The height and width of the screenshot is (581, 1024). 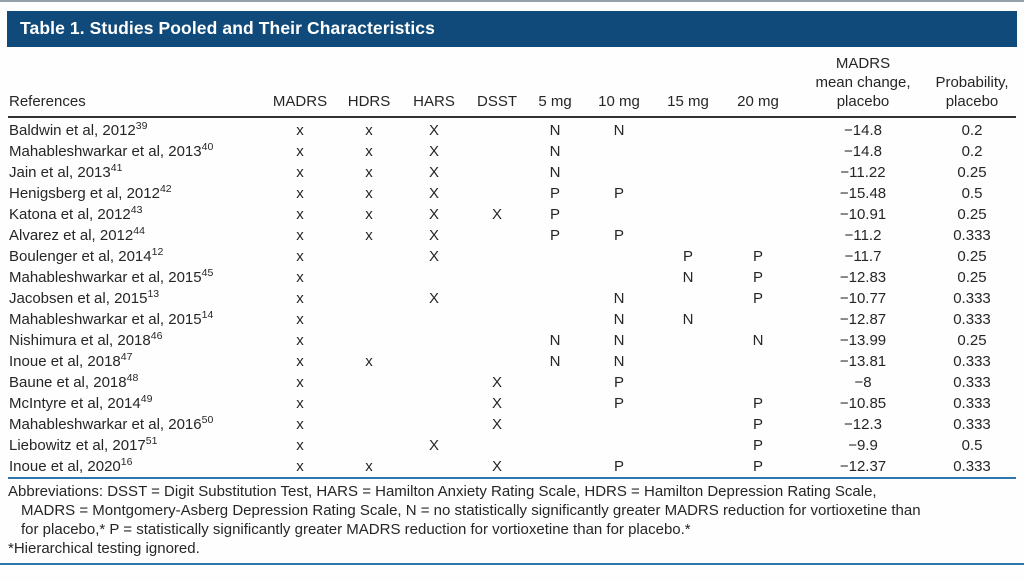 I want to click on reference-citation-superscript: 40, so click(x=207, y=147).